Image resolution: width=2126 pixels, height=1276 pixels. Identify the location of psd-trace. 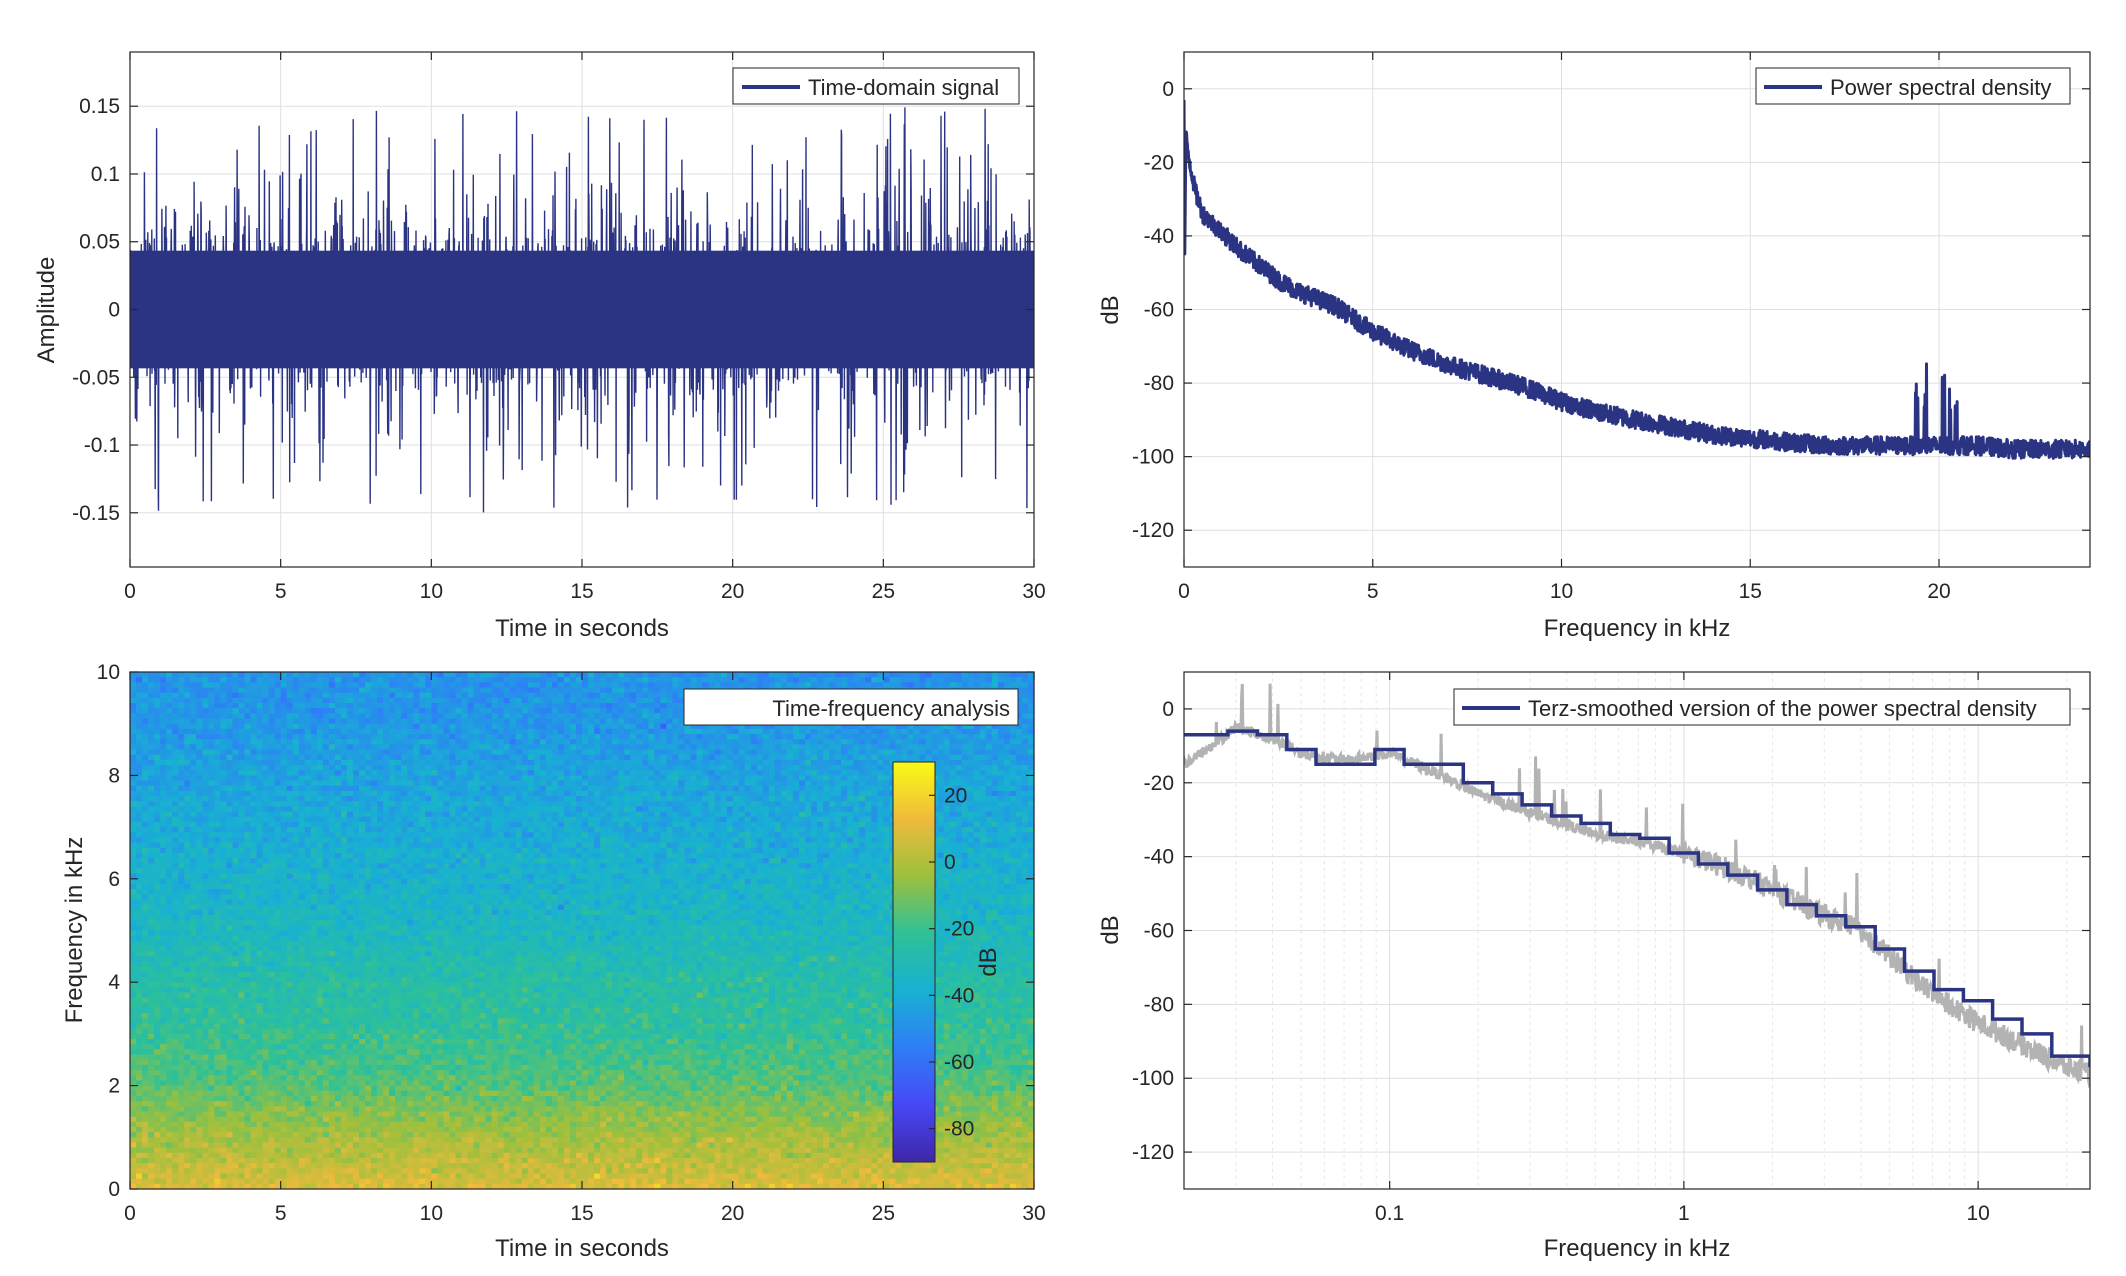
(1637, 279).